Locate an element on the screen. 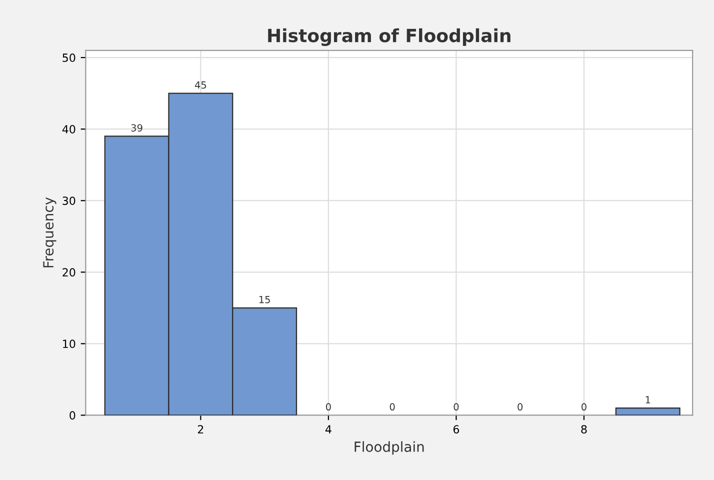  chart-title: Histogram of Floodplain is located at coordinates (389, 37).